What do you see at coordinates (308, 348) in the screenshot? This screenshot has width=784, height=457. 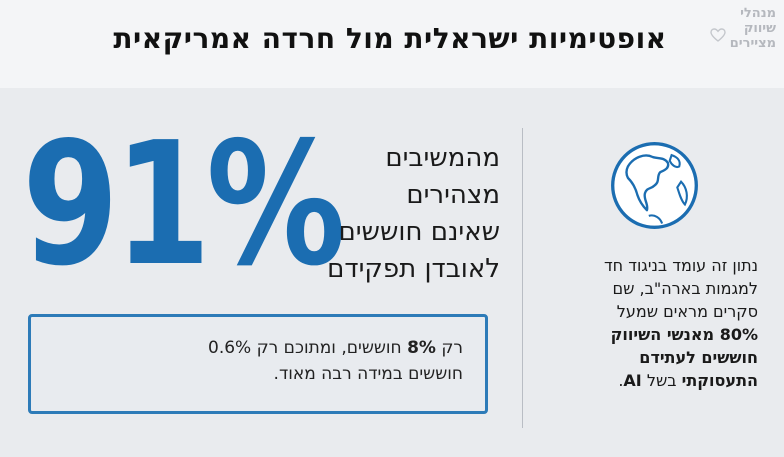 I see `note-post: חוששים, ומתוכם רק 0.6%` at bounding box center [308, 348].